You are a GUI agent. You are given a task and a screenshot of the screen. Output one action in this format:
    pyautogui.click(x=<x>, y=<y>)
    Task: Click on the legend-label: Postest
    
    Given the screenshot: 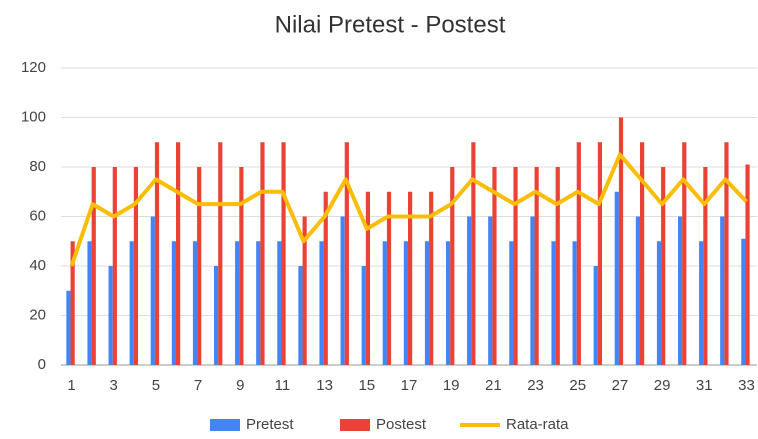 What is the action you would take?
    pyautogui.click(x=401, y=424)
    